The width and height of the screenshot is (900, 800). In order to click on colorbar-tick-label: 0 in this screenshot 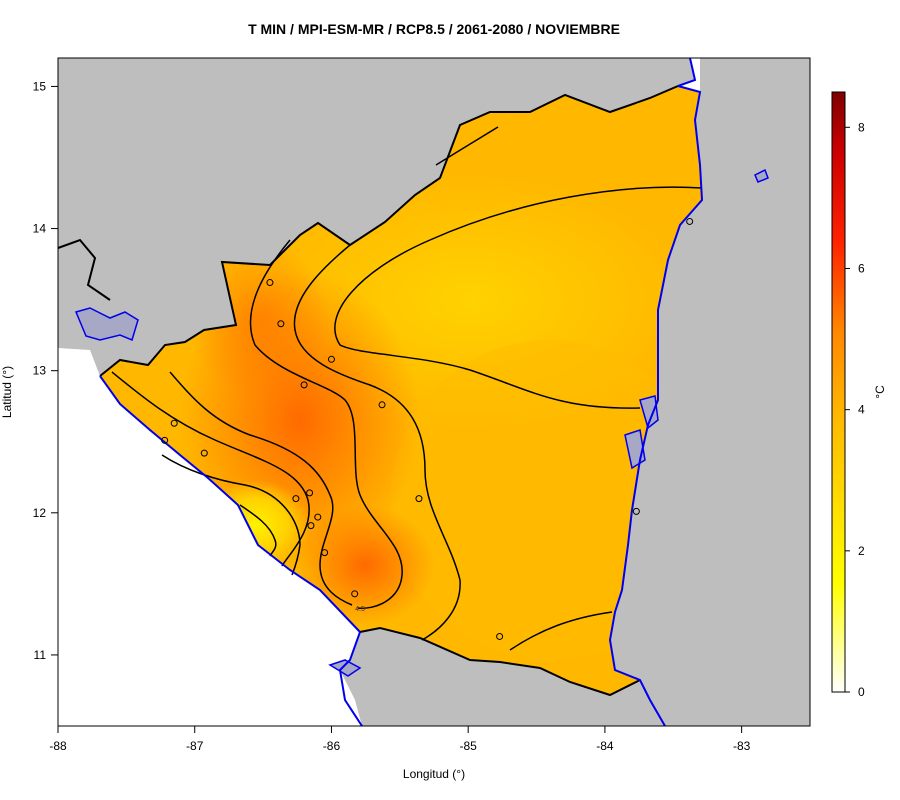, I will do `click(861, 692)`.